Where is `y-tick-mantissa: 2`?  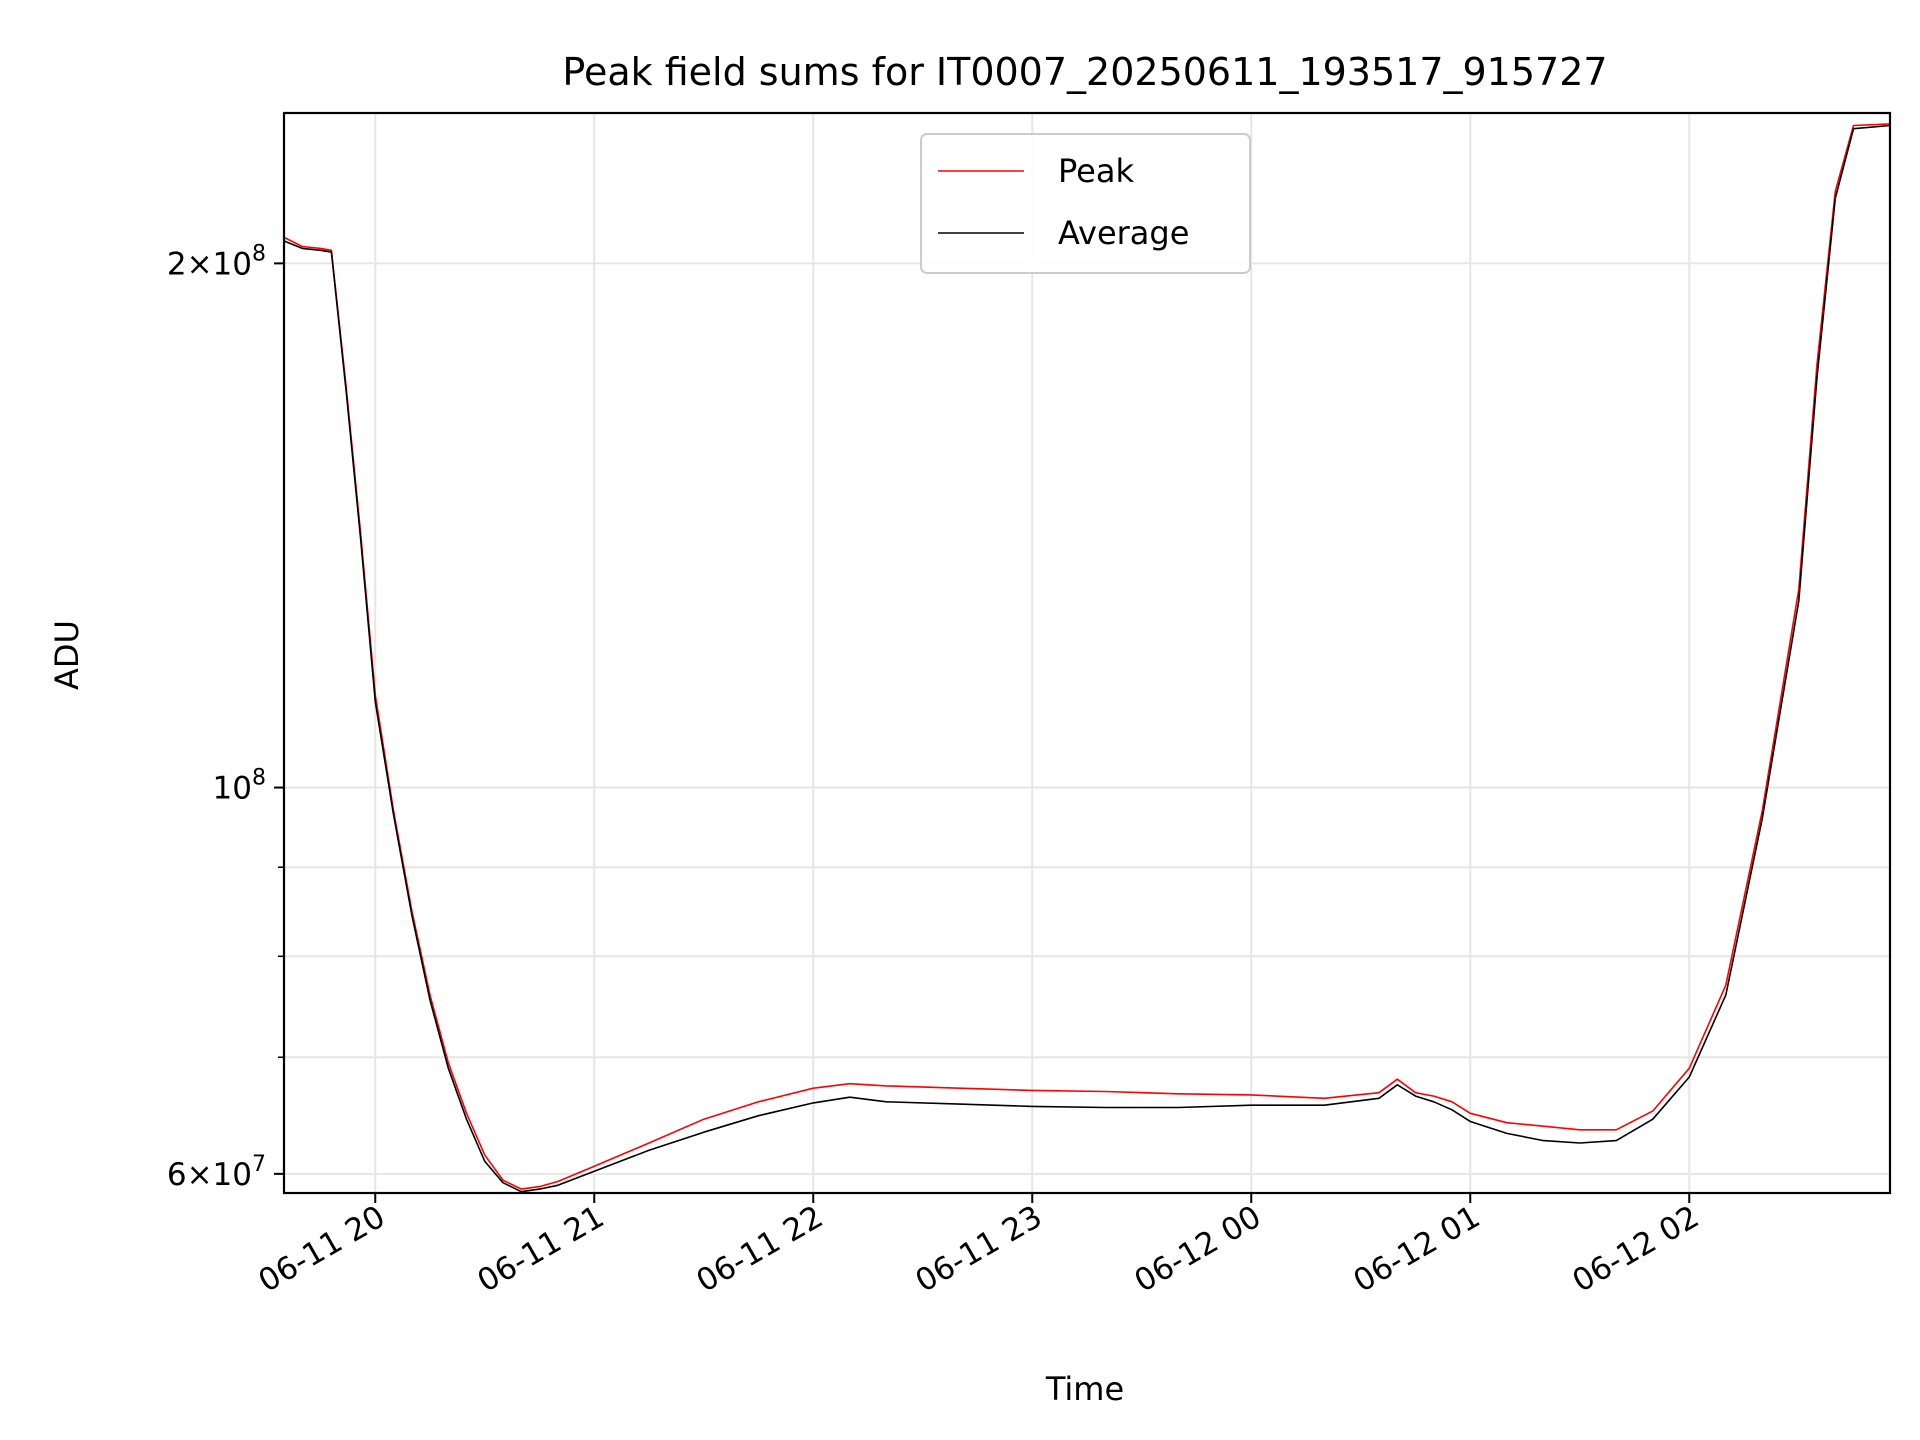 y-tick-mantissa: 2 is located at coordinates (177, 264).